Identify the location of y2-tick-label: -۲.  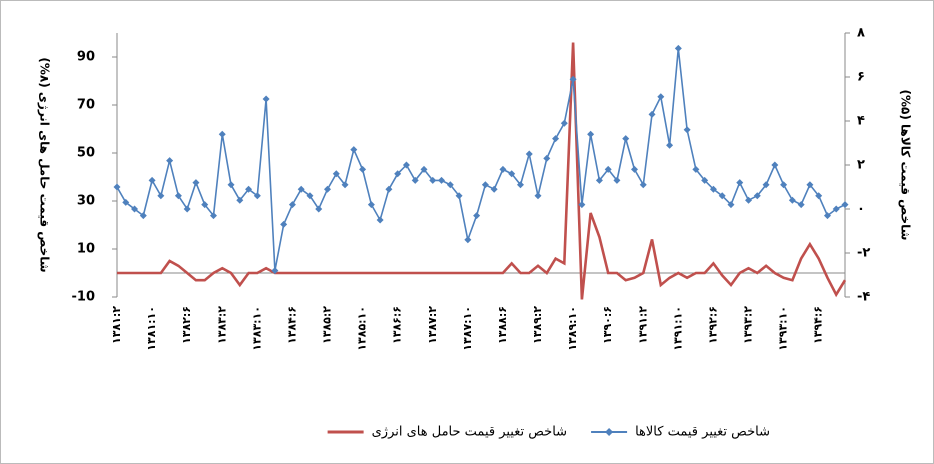
(863, 253).